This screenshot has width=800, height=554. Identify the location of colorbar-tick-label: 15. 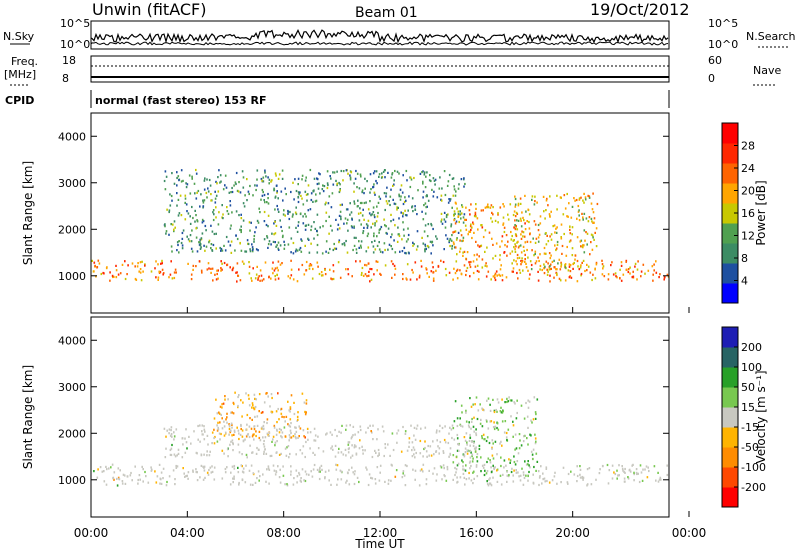
(748, 407).